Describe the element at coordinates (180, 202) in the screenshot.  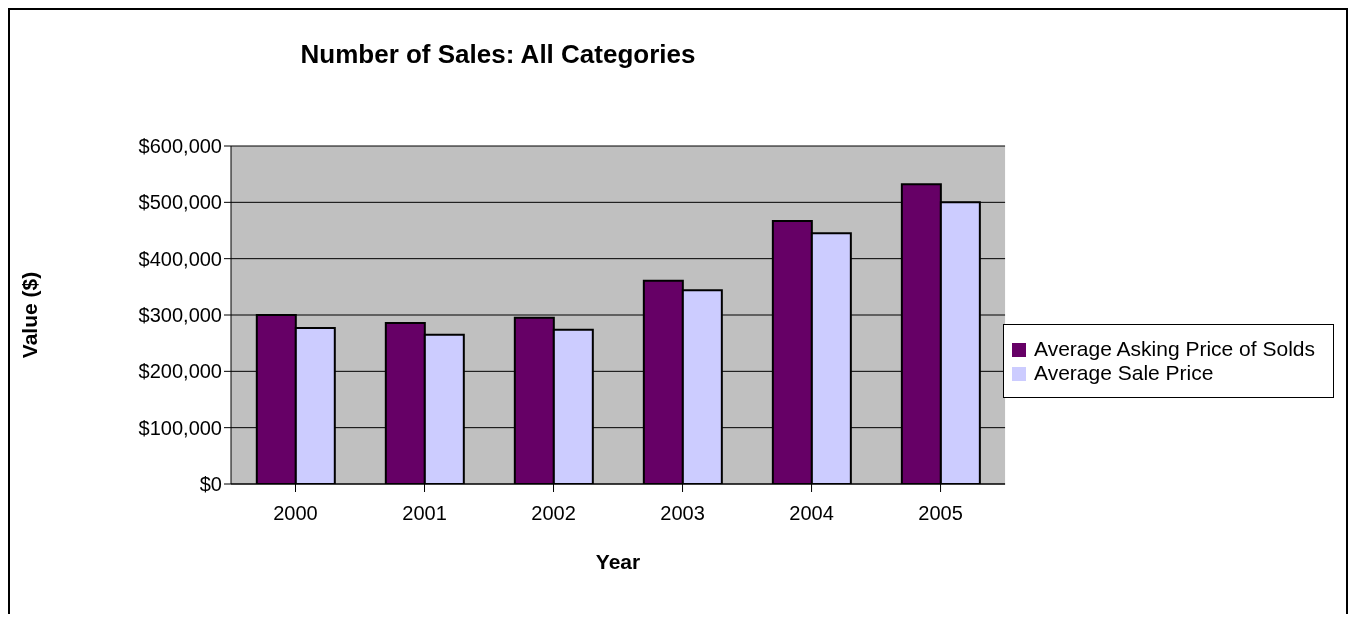
I see `y-tick-label: $500,000` at that location.